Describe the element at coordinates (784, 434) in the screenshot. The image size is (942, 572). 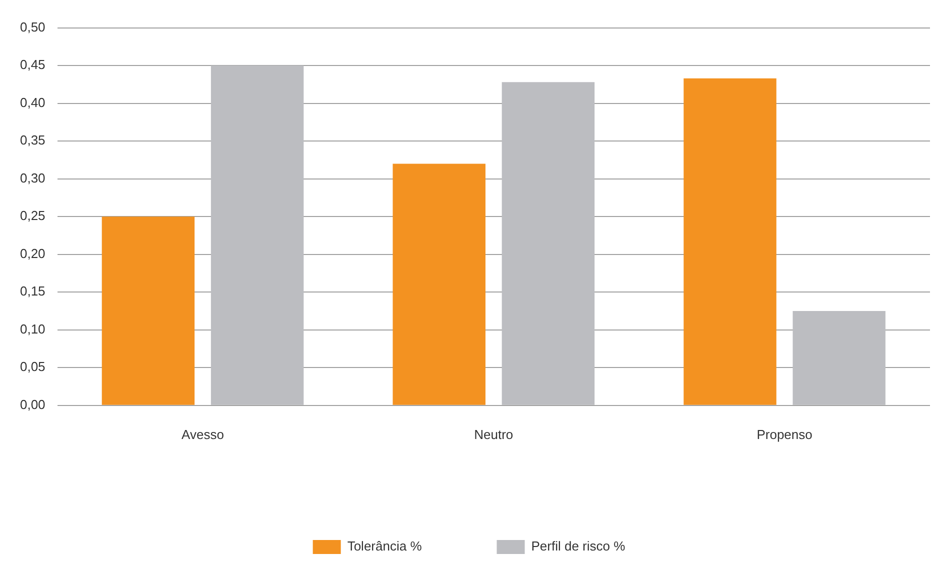
I see `x-tick-label: Propenso` at that location.